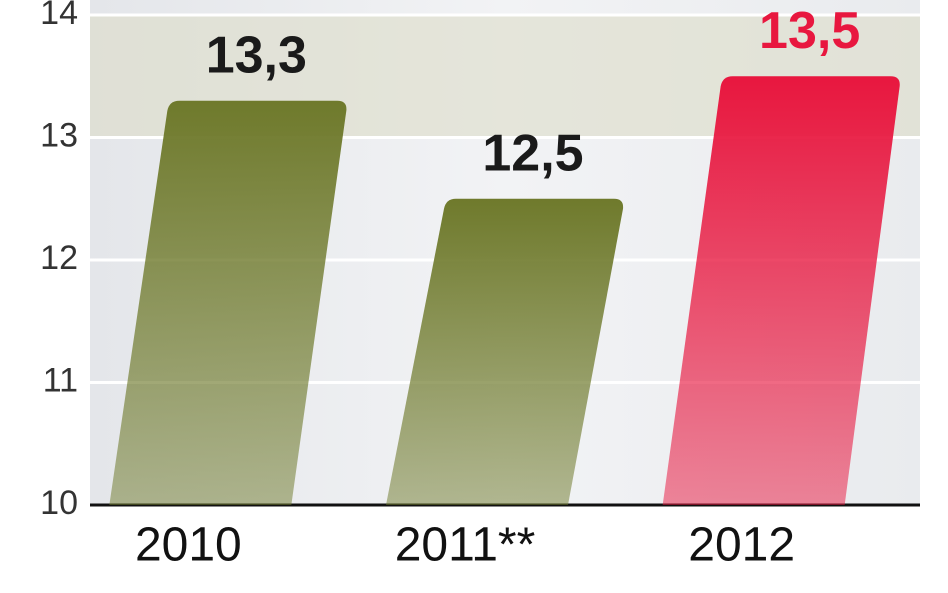 Image resolution: width=948 pixels, height=593 pixels. What do you see at coordinates (60, 380) in the screenshot?
I see `y-tick-label: 11` at bounding box center [60, 380].